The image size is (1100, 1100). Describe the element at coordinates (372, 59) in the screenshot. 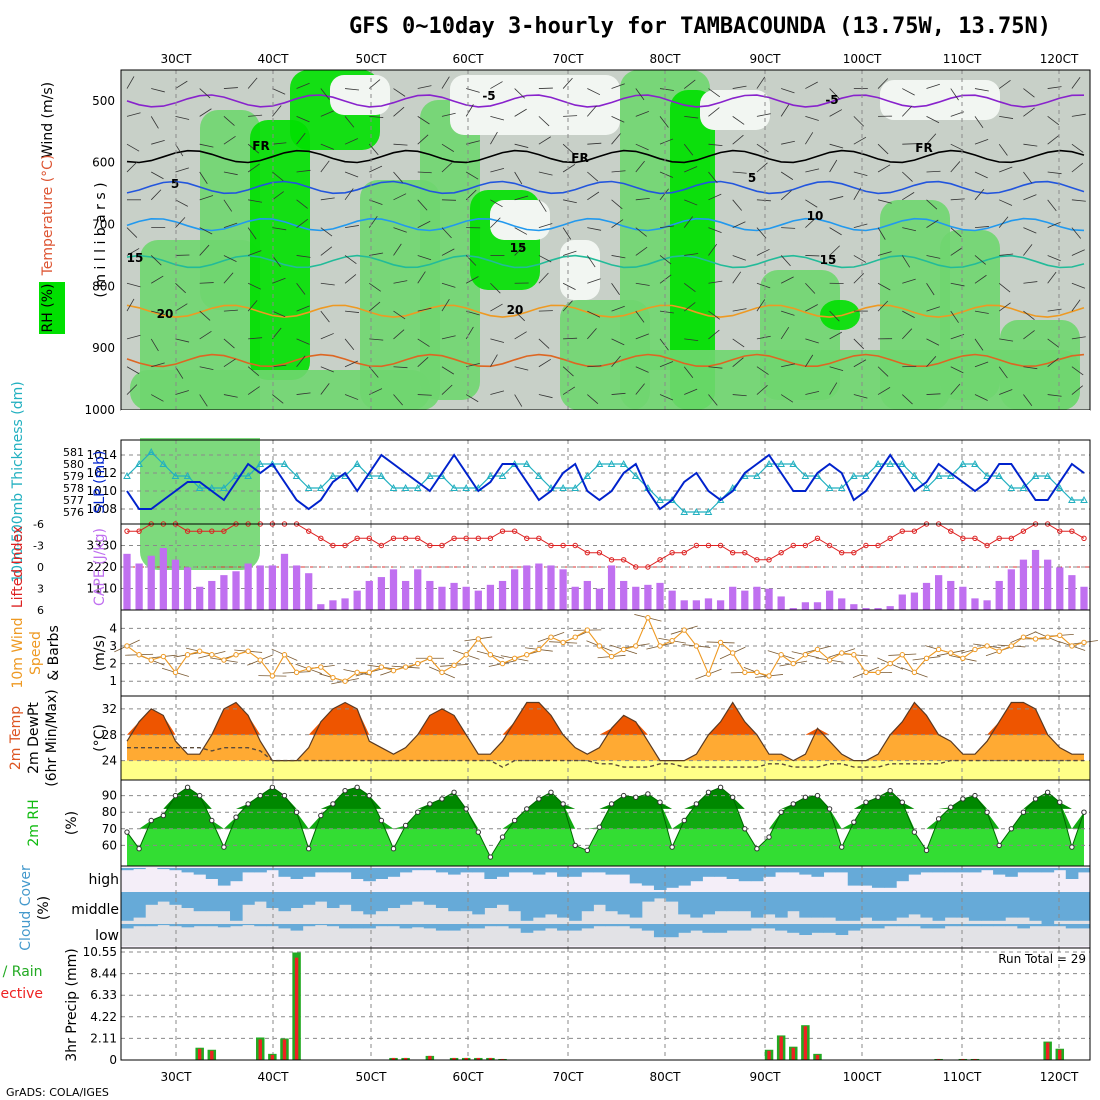

I see `x-tick-label-top: 50CT` at that location.